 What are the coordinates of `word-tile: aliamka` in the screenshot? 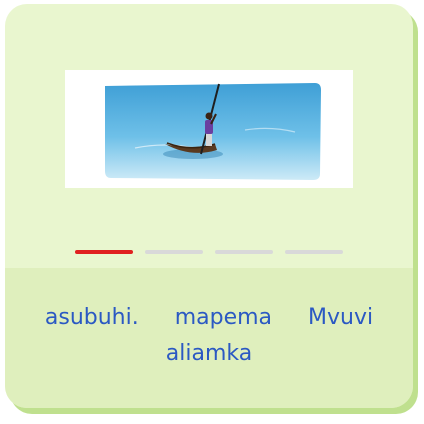 It's located at (209, 353).